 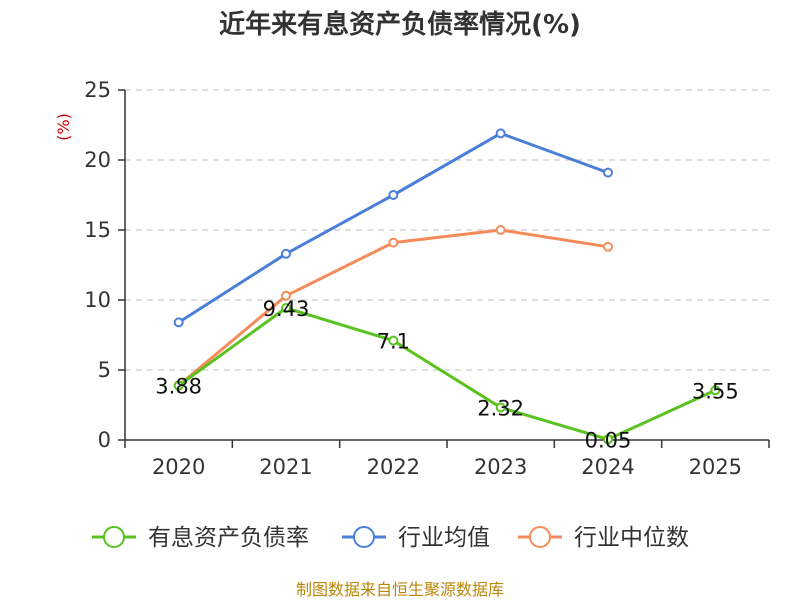 I want to click on data-label: 7.1, so click(x=393, y=342).